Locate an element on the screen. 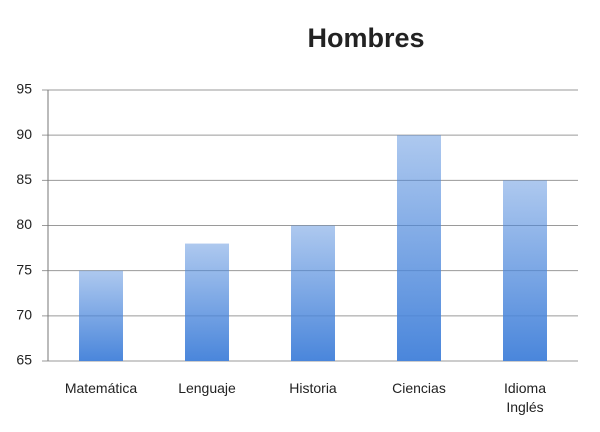 This screenshot has width=600, height=432. x-tick-label: Matemática is located at coordinates (101, 388).